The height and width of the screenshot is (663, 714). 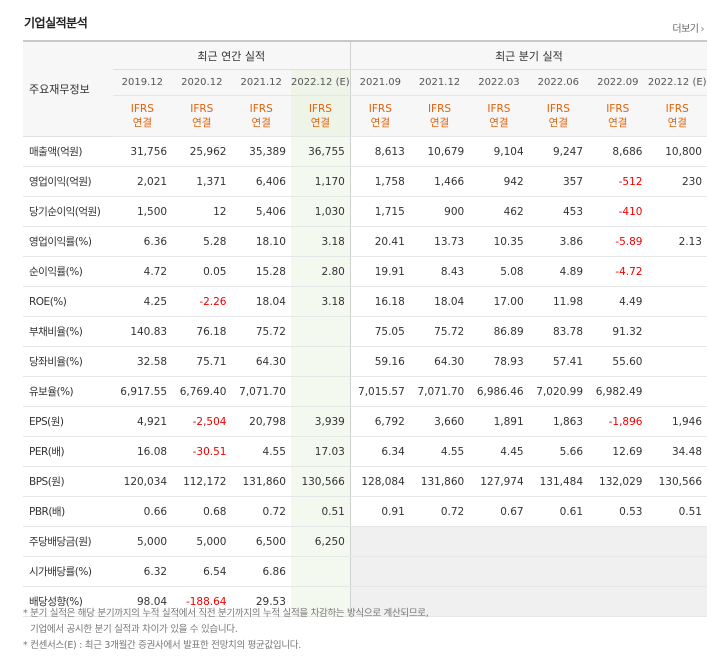 What do you see at coordinates (320, 541) in the screenshot?
I see `annual-value: 6,250` at bounding box center [320, 541].